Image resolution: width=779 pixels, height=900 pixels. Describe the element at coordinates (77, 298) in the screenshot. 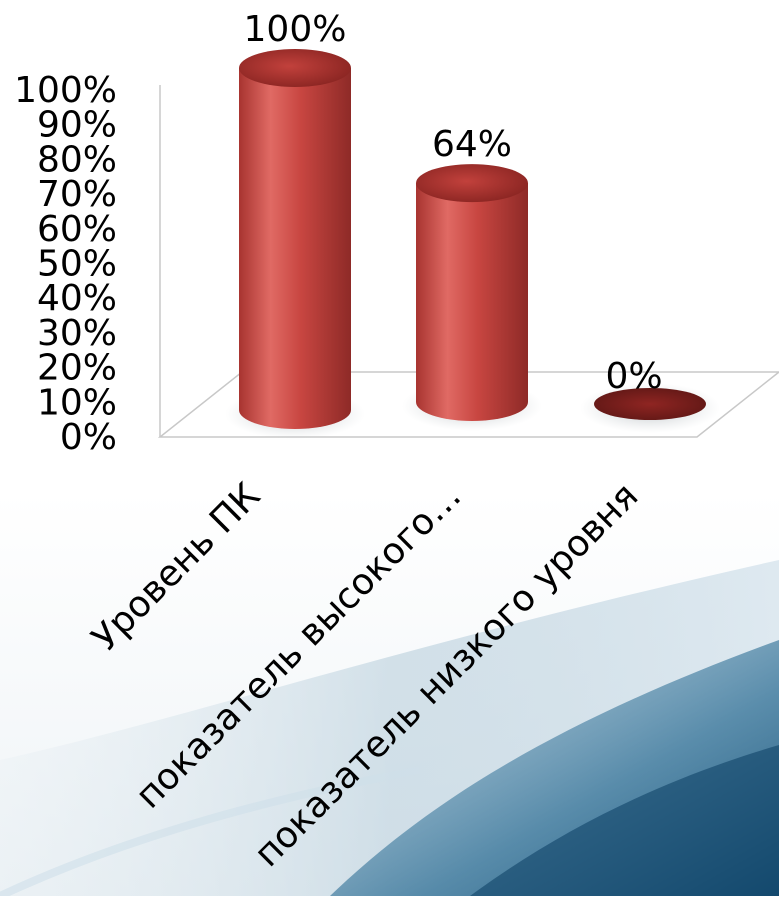

I see `y-tick-label: 40%` at that location.